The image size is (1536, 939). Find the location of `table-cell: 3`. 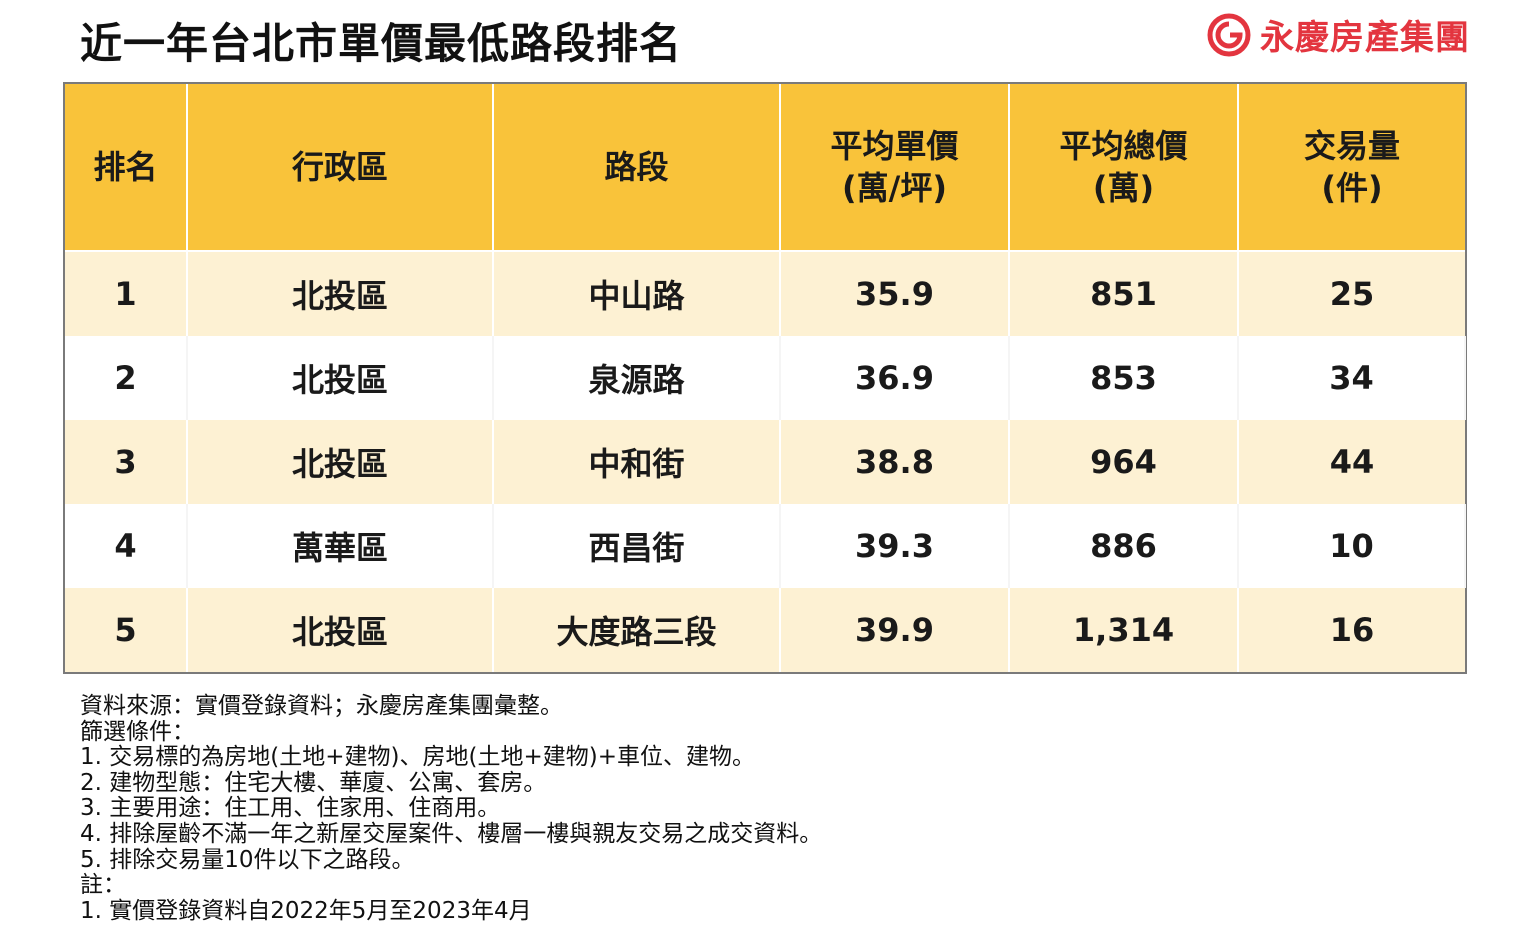

table-cell: 3 is located at coordinates (126, 462).